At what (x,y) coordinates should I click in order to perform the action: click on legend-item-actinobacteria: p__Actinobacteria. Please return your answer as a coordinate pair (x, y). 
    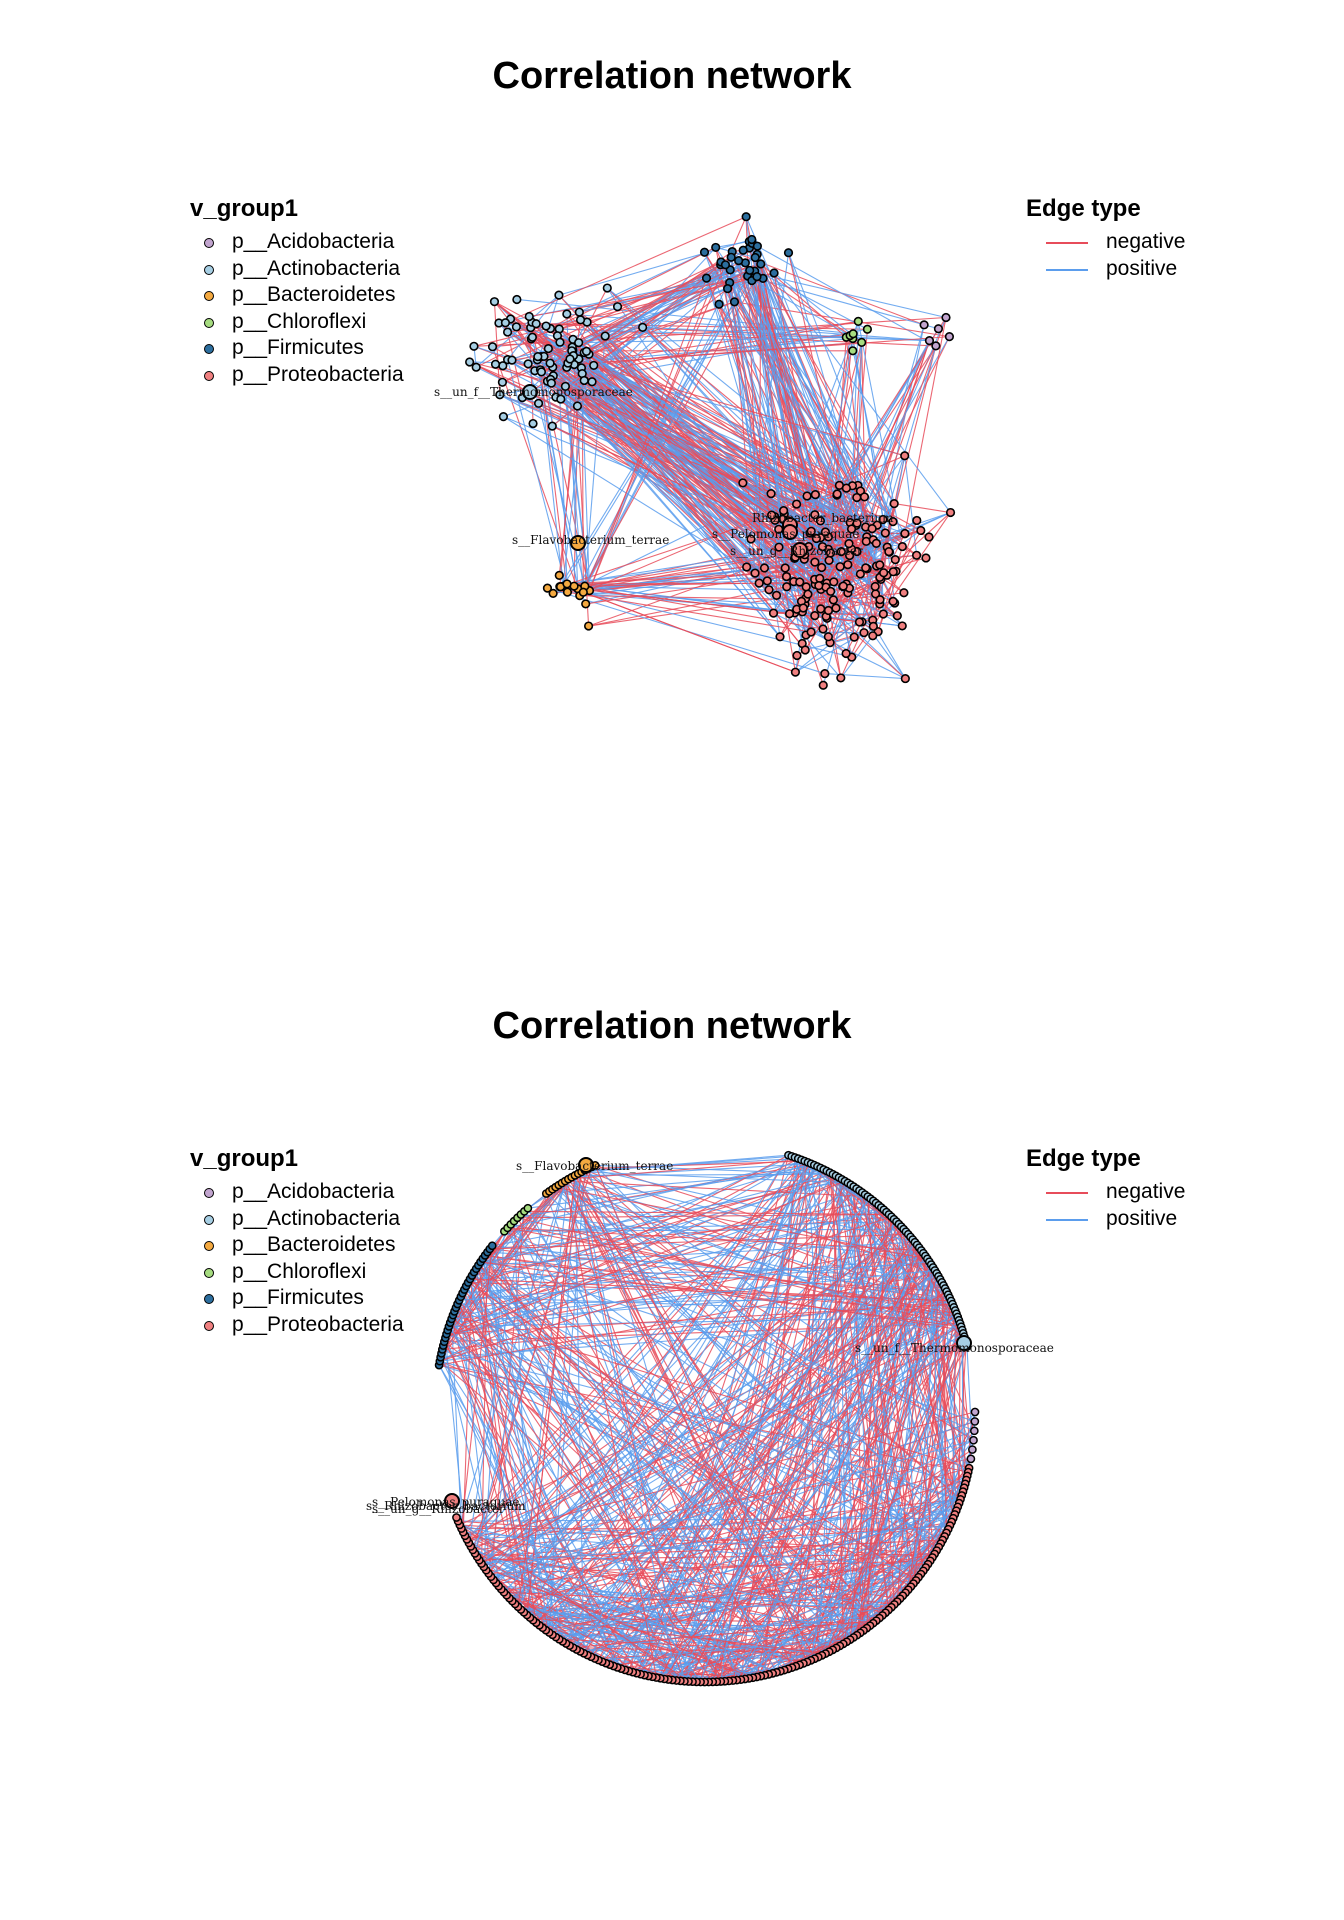
    Looking at the image, I should click on (297, 1219).